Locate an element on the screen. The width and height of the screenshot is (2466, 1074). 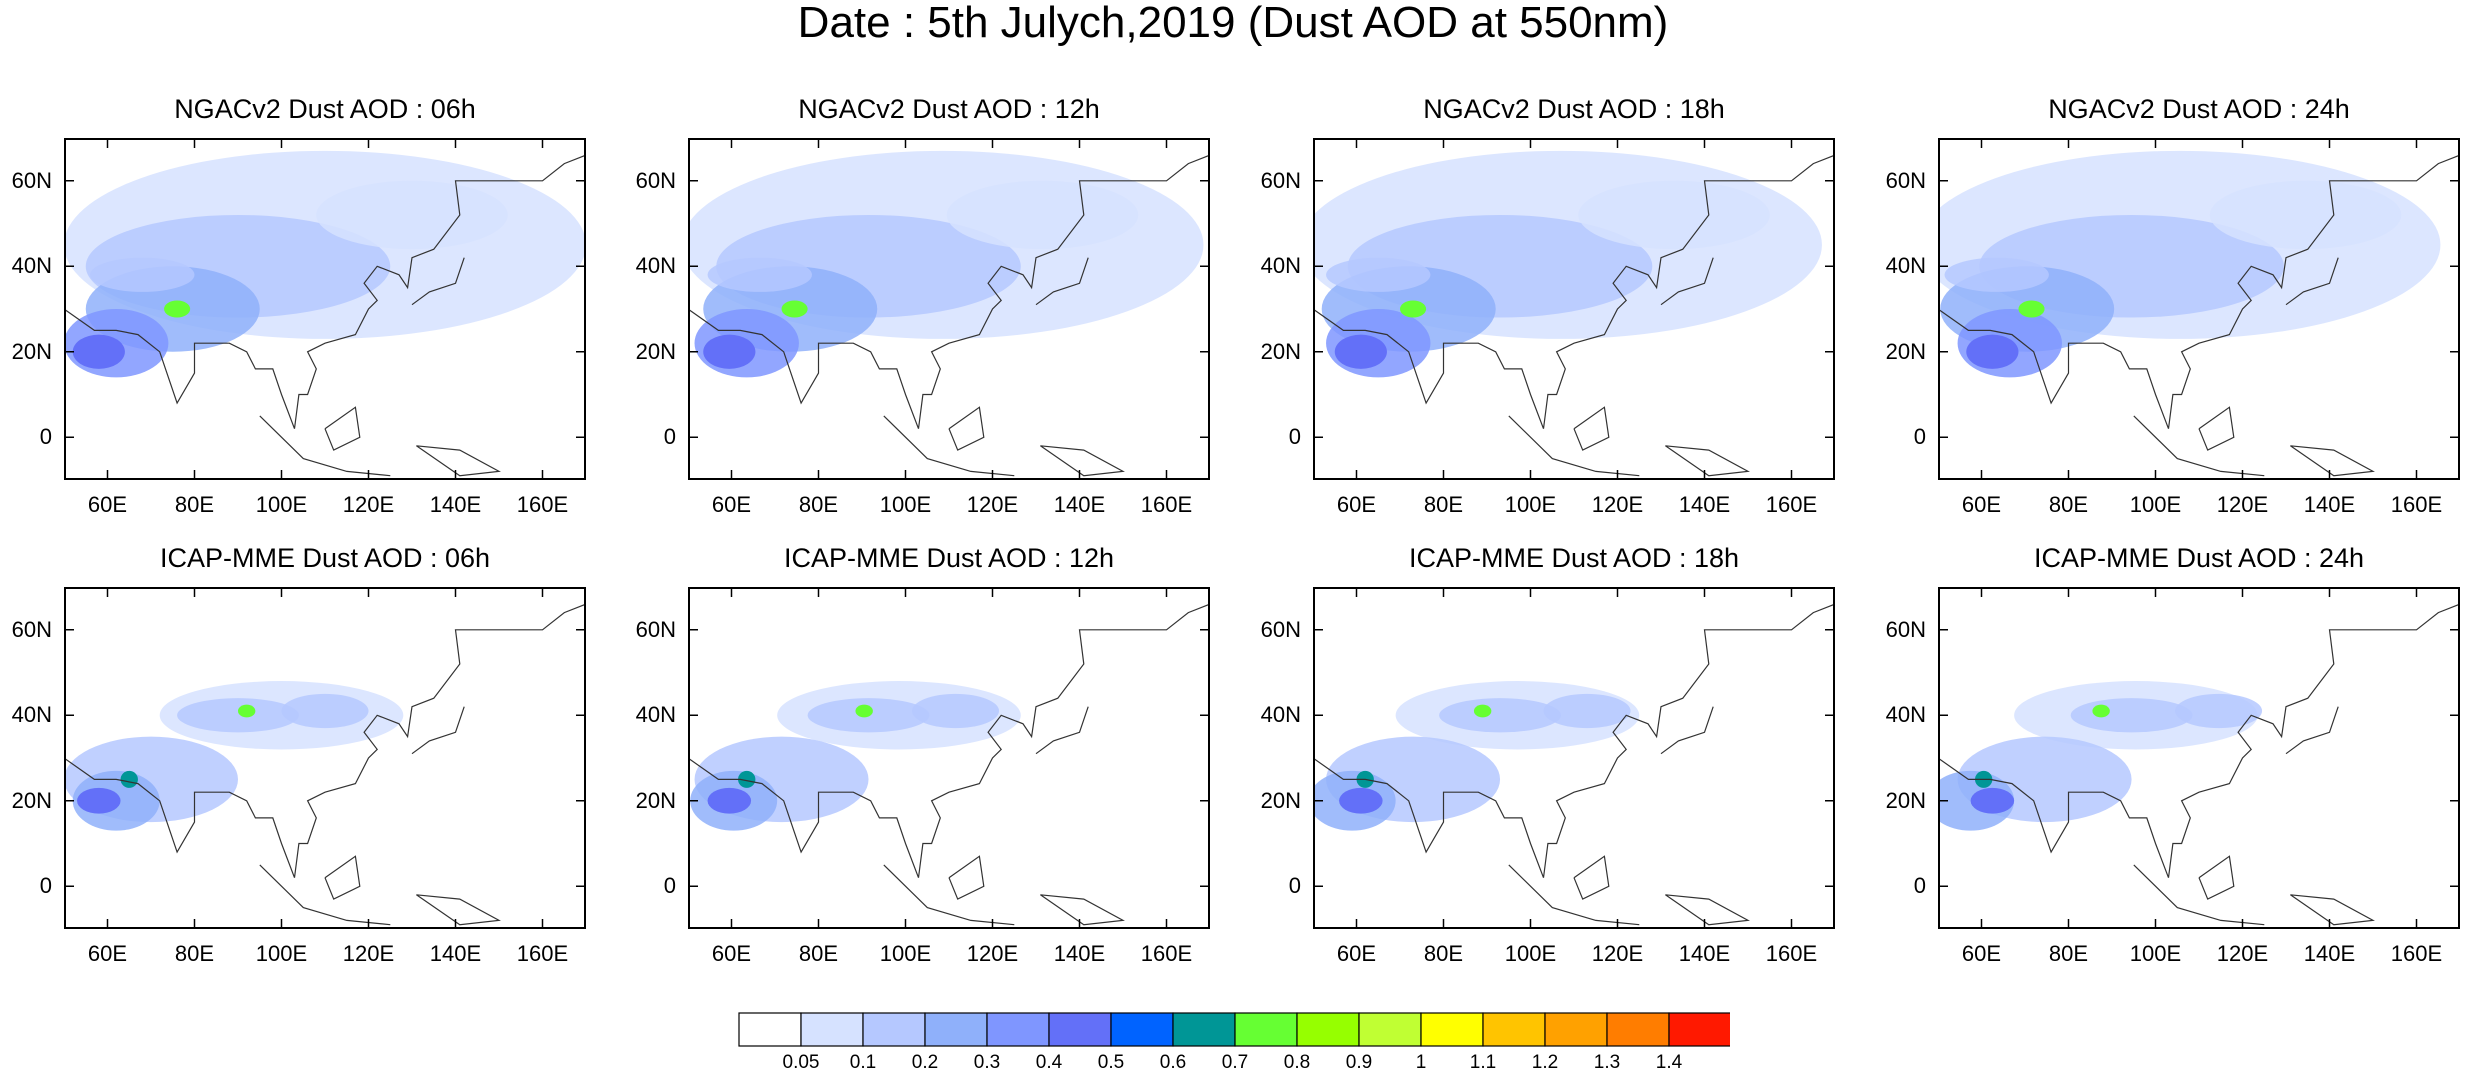
panel-title: NGACv2 Dust AOD : 12h is located at coordinates (949, 109).